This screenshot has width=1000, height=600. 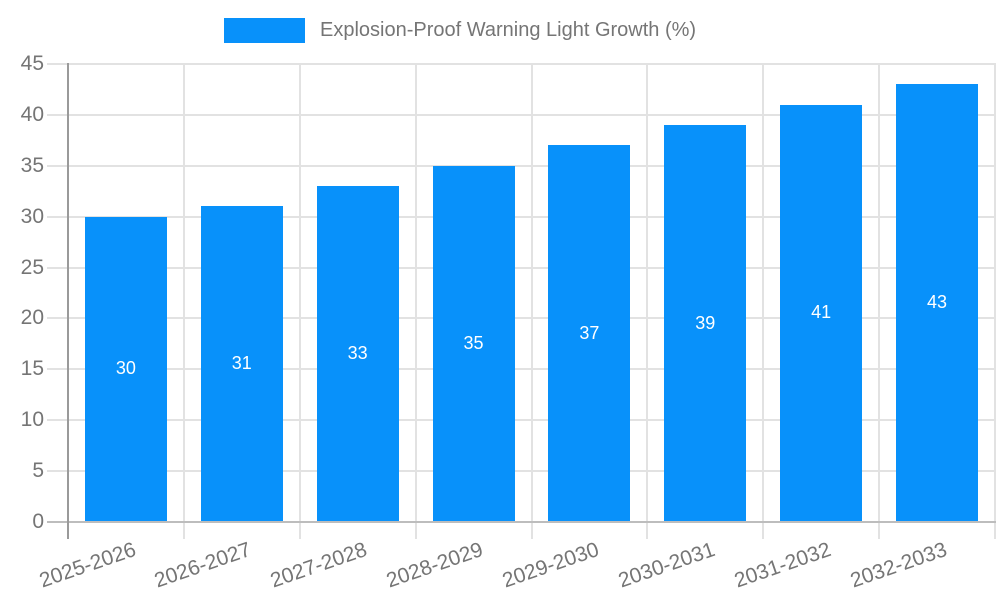 I want to click on bar-2026-2027: 31, so click(x=241, y=363).